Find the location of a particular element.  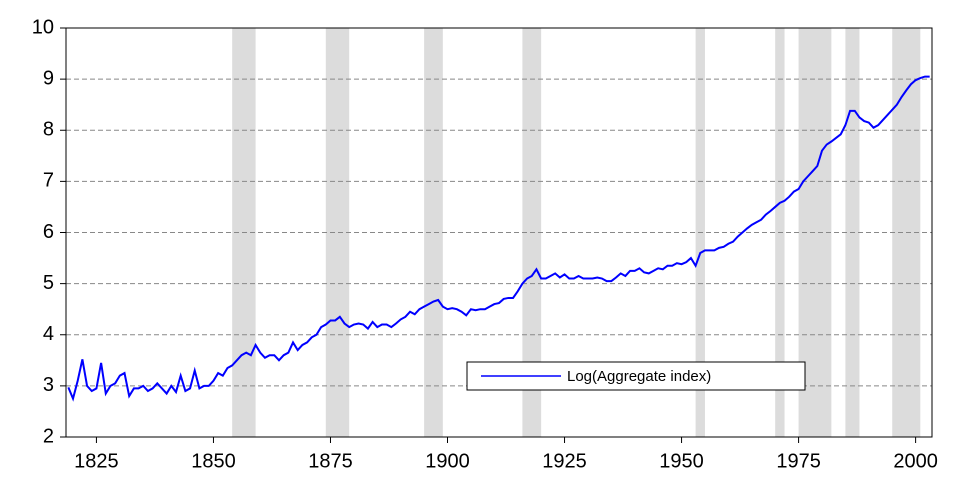

y-tick-label: 4 is located at coordinates (48, 334).